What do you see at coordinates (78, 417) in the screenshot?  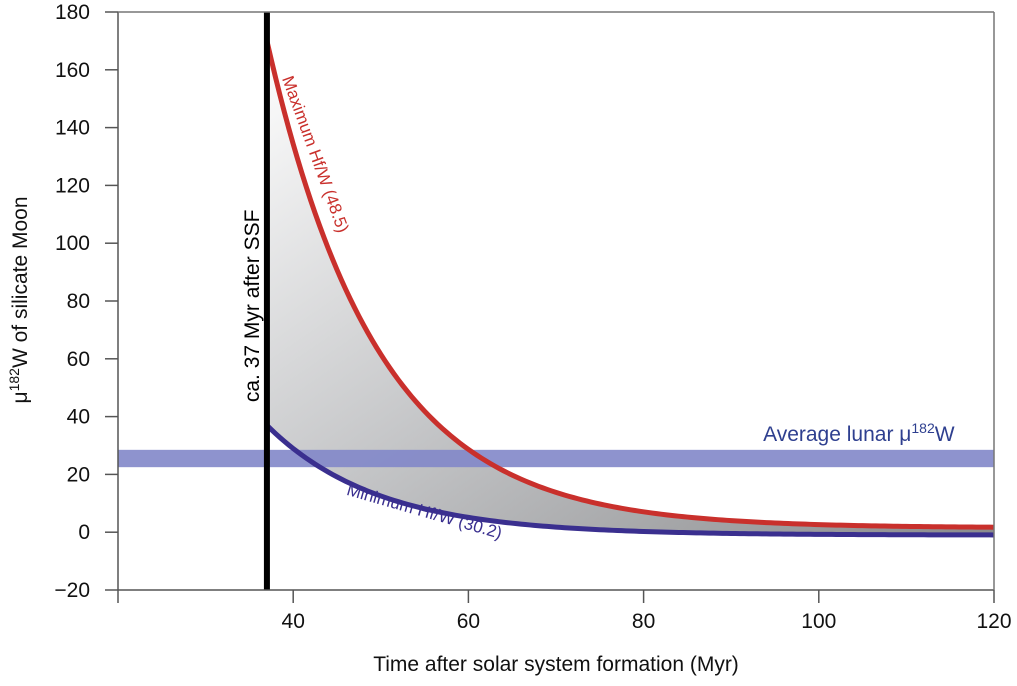 I see `y-tick-label: 40` at bounding box center [78, 417].